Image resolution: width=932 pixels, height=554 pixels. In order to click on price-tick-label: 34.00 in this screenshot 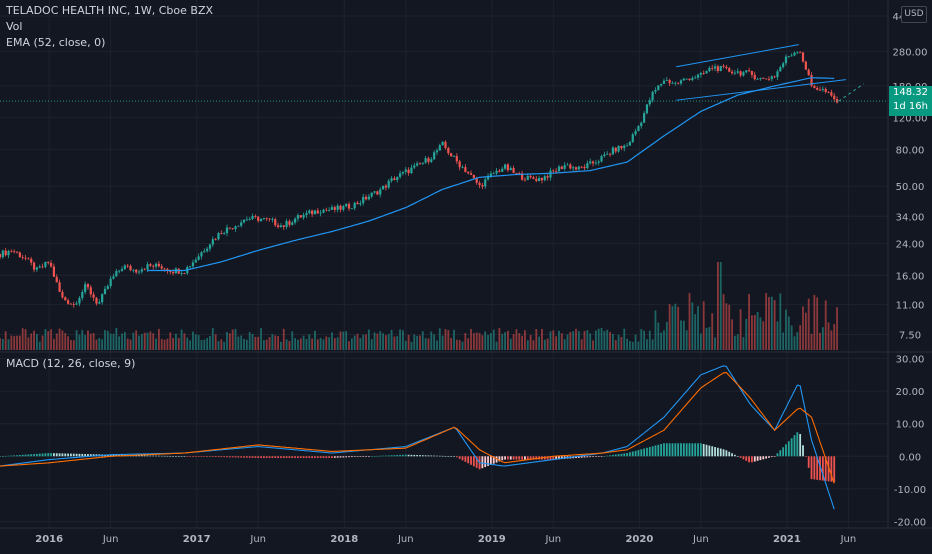, I will do `click(910, 217)`.